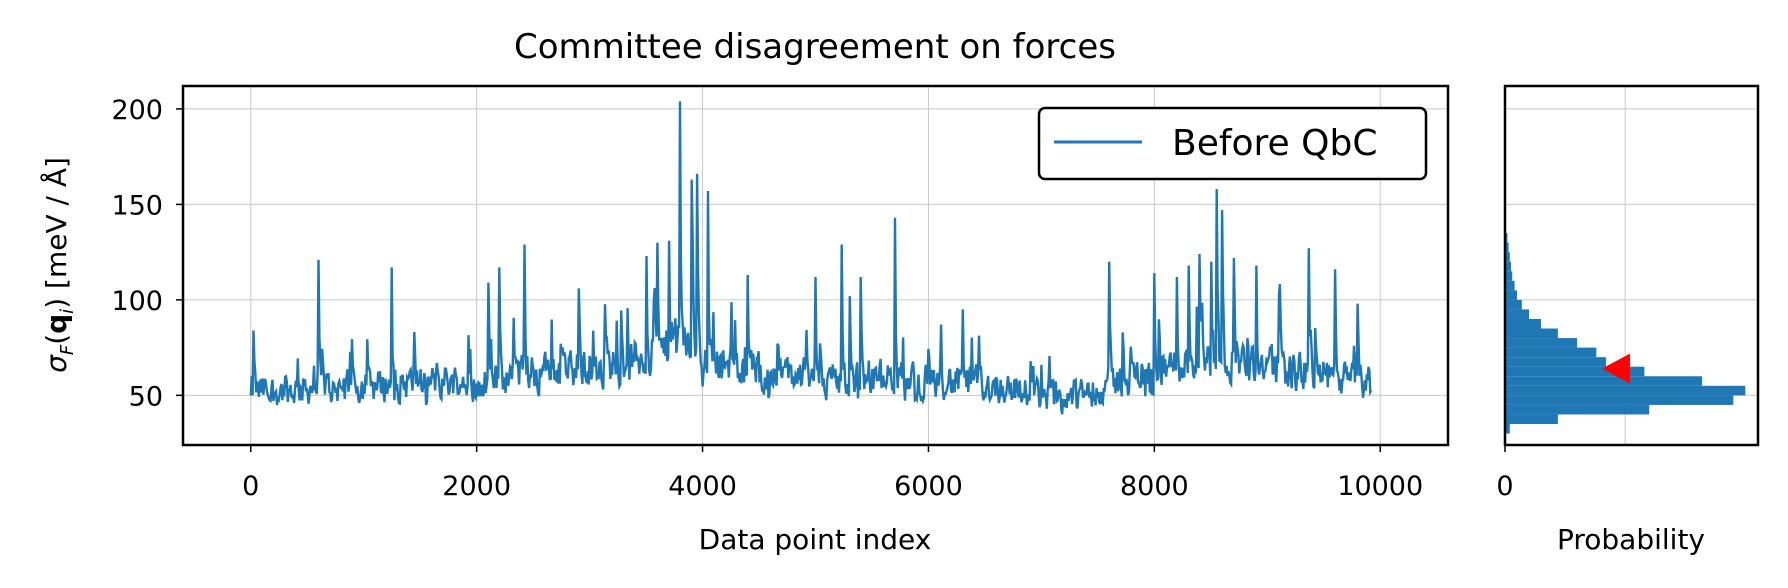  Describe the element at coordinates (146, 396) in the screenshot. I see `y-tick-label: 50` at that location.